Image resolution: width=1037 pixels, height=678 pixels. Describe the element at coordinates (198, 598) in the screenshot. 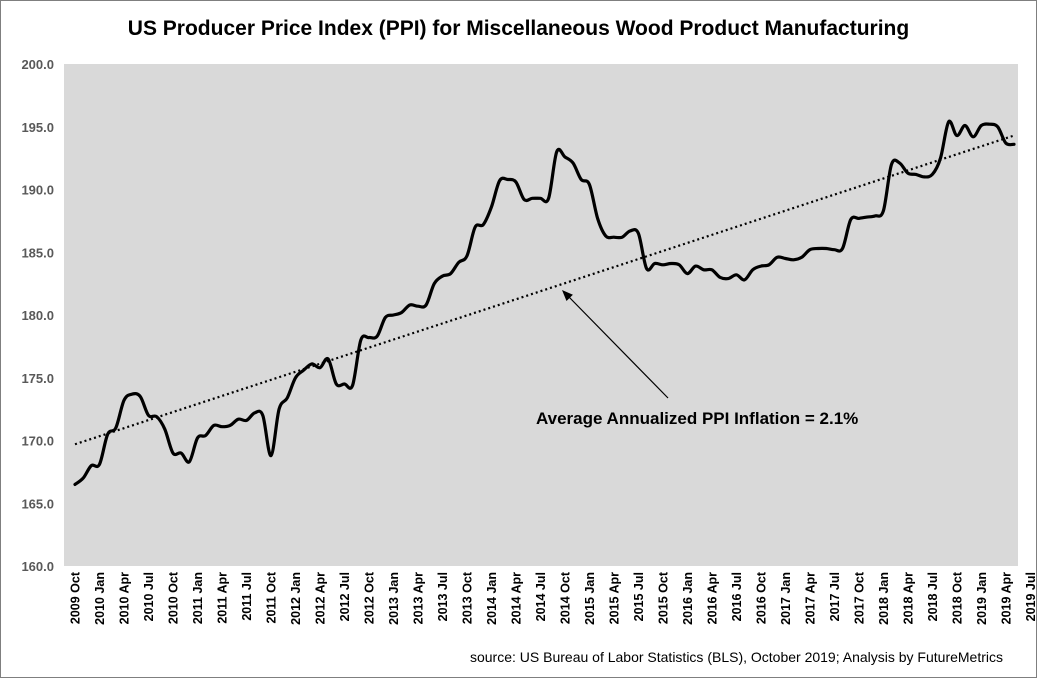

I see `x-tick-label: 2011 Jan` at that location.